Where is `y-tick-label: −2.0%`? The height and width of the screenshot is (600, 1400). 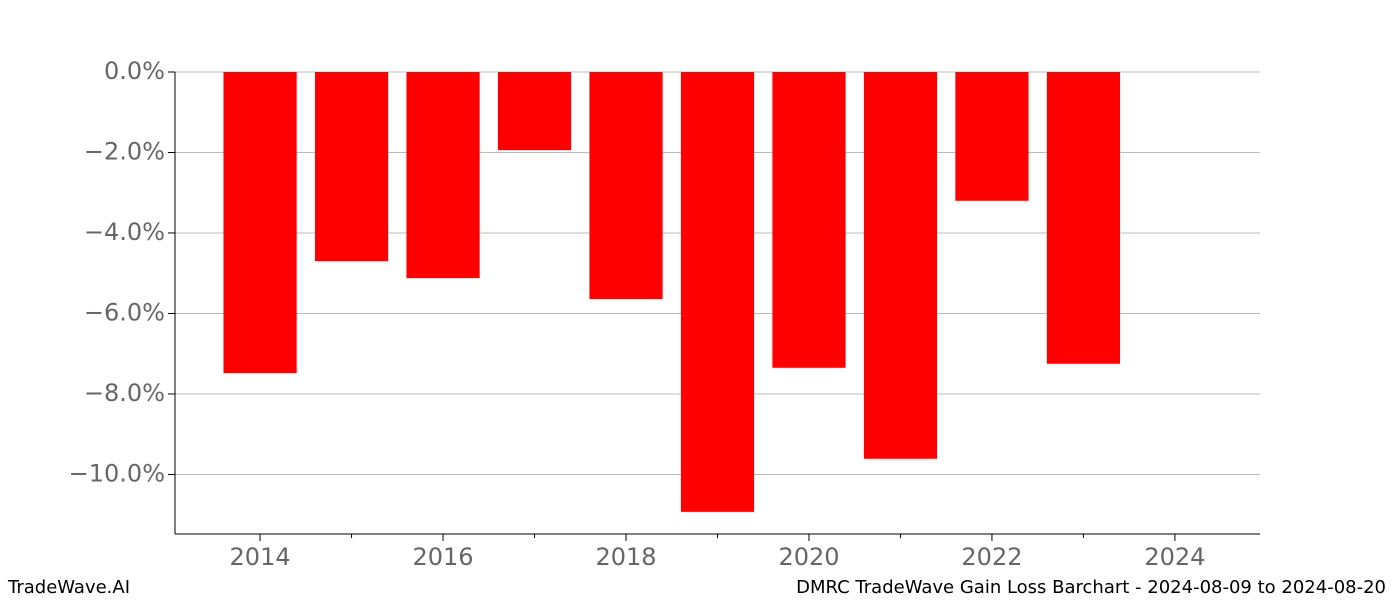
y-tick-label: −2.0% is located at coordinates (124, 151).